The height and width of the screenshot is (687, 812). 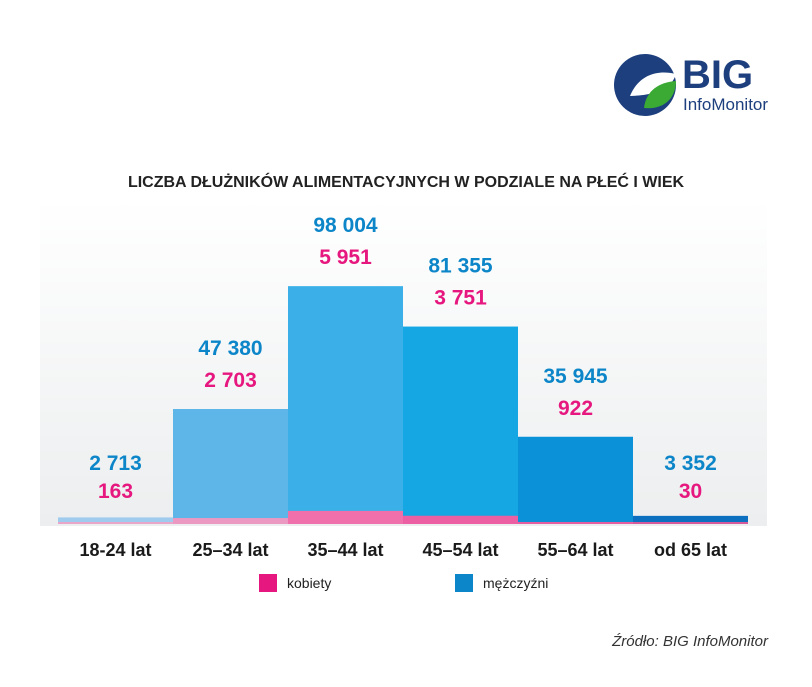 I want to click on value-label-women-3: 3 751, so click(x=460, y=298).